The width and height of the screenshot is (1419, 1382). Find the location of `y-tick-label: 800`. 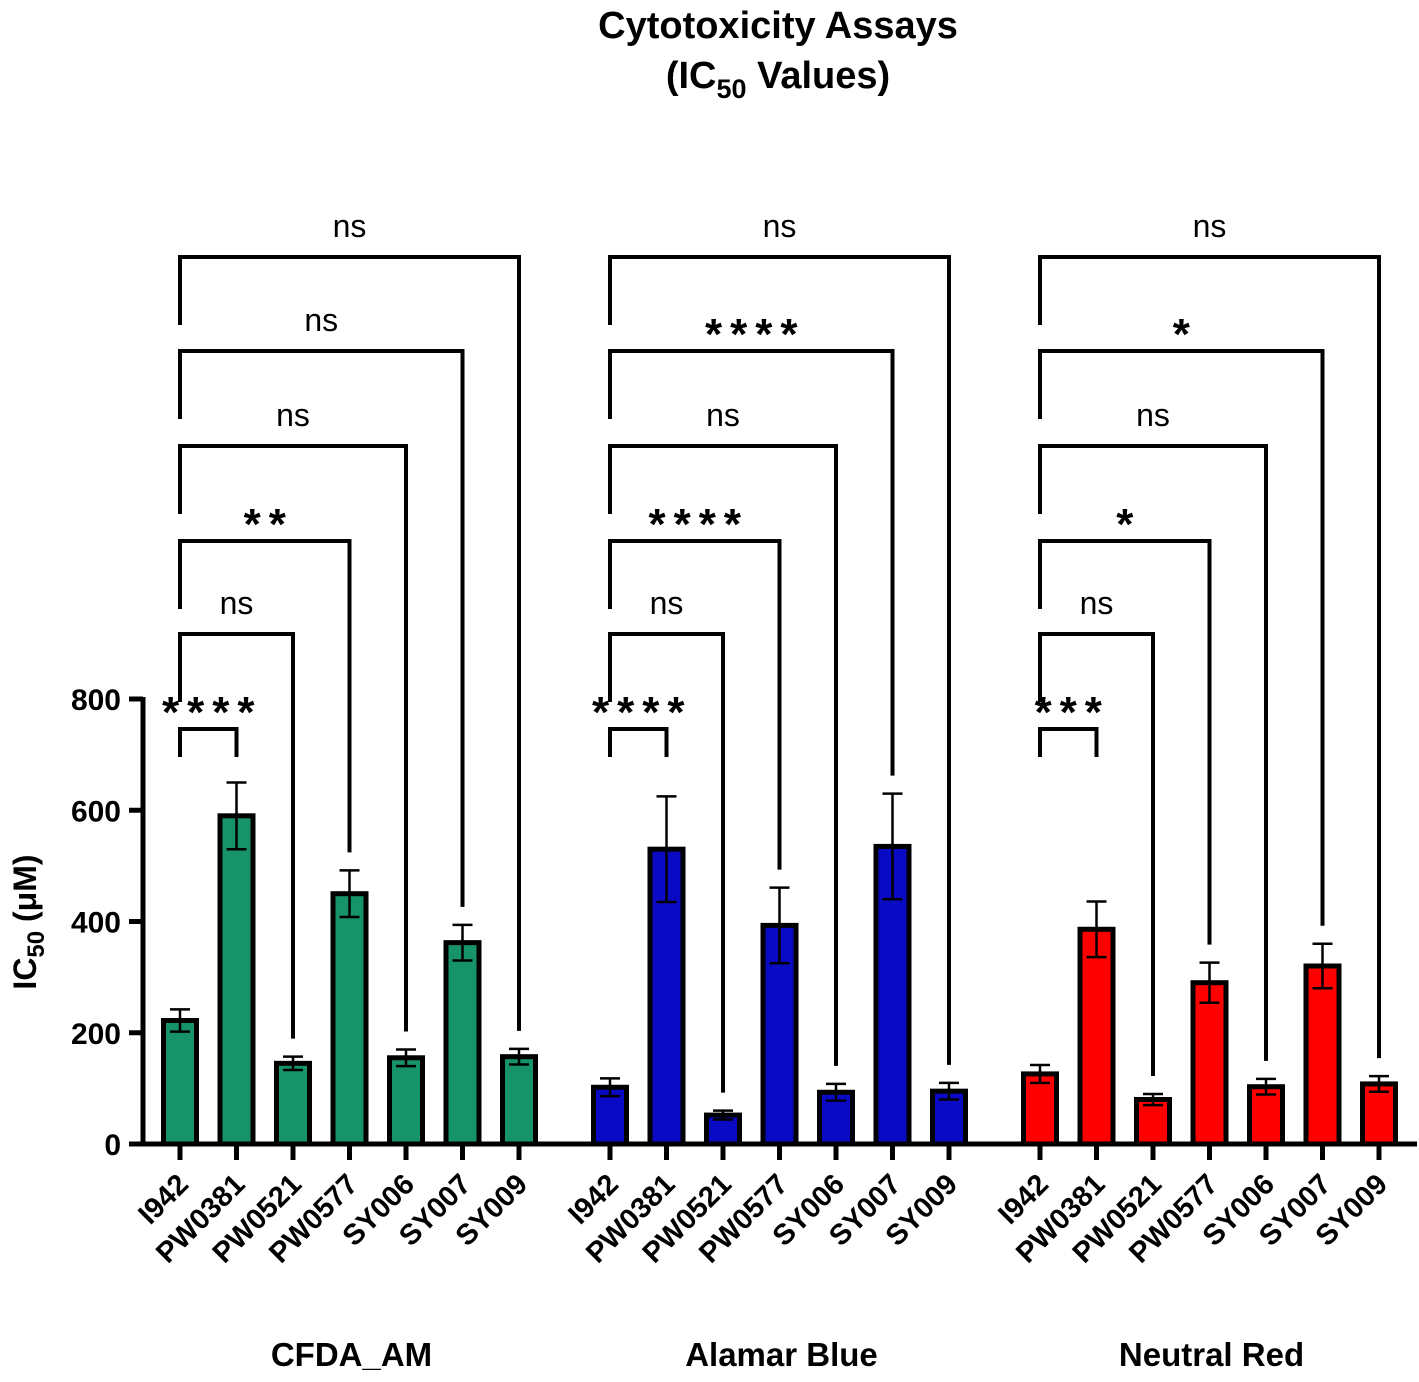

y-tick-label: 800 is located at coordinates (96, 700).